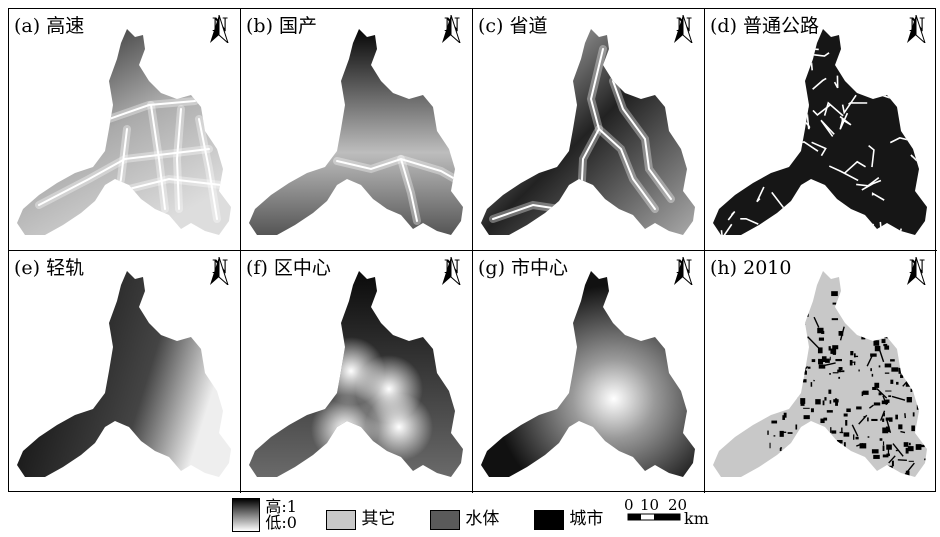 The width and height of the screenshot is (940, 537). I want to click on legend: 高:1 低:0 其它 水体 城市 0 10 20 km, so click(490, 516).